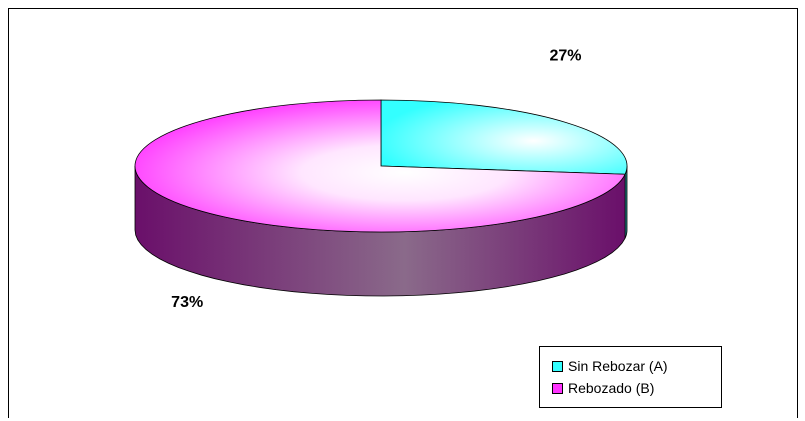 This screenshot has width=805, height=421. I want to click on legend-label-rebozado: Rebozado (B), so click(611, 388).